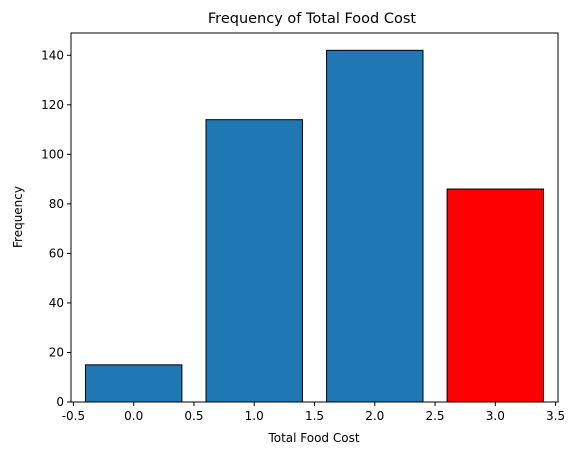 This screenshot has height=455, width=571. Describe the element at coordinates (495, 416) in the screenshot. I see `x-tick-label: 3.0` at that location.